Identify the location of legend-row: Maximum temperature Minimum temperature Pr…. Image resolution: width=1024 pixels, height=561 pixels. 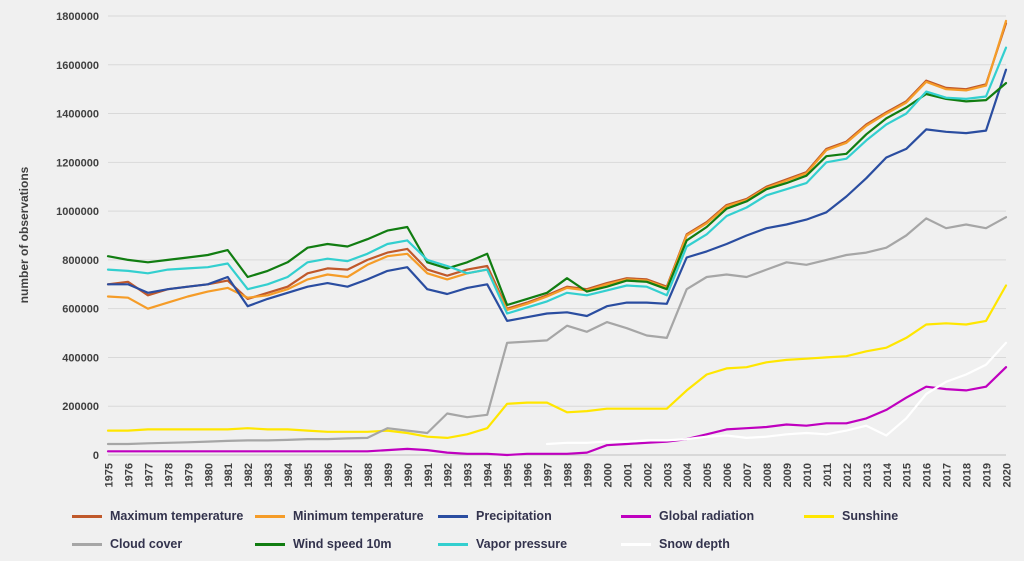
(547, 516).